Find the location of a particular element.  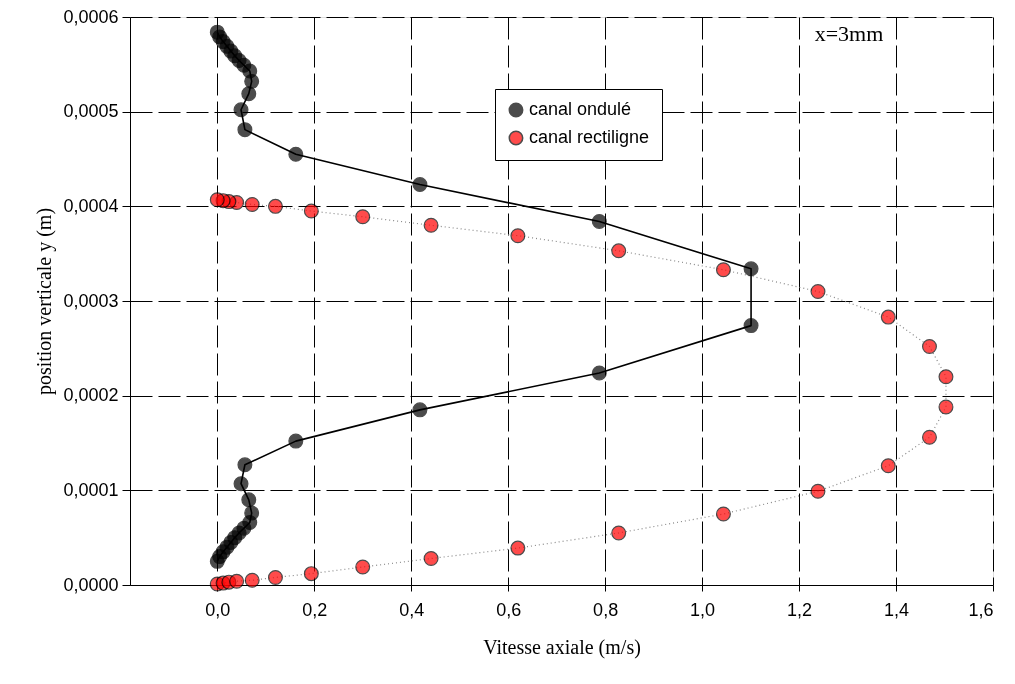

annotation: x=3mm is located at coordinates (849, 33).